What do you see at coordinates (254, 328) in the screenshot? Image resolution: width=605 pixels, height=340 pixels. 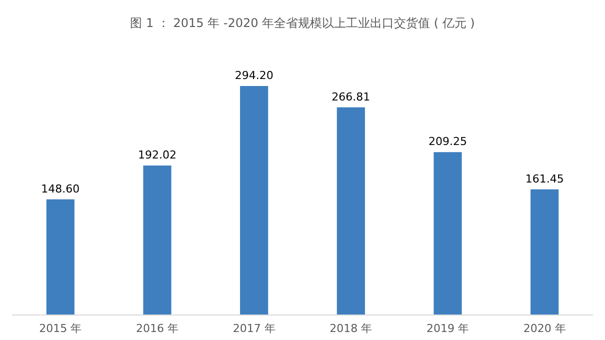 I see `x-tick-label: 2017 年` at bounding box center [254, 328].